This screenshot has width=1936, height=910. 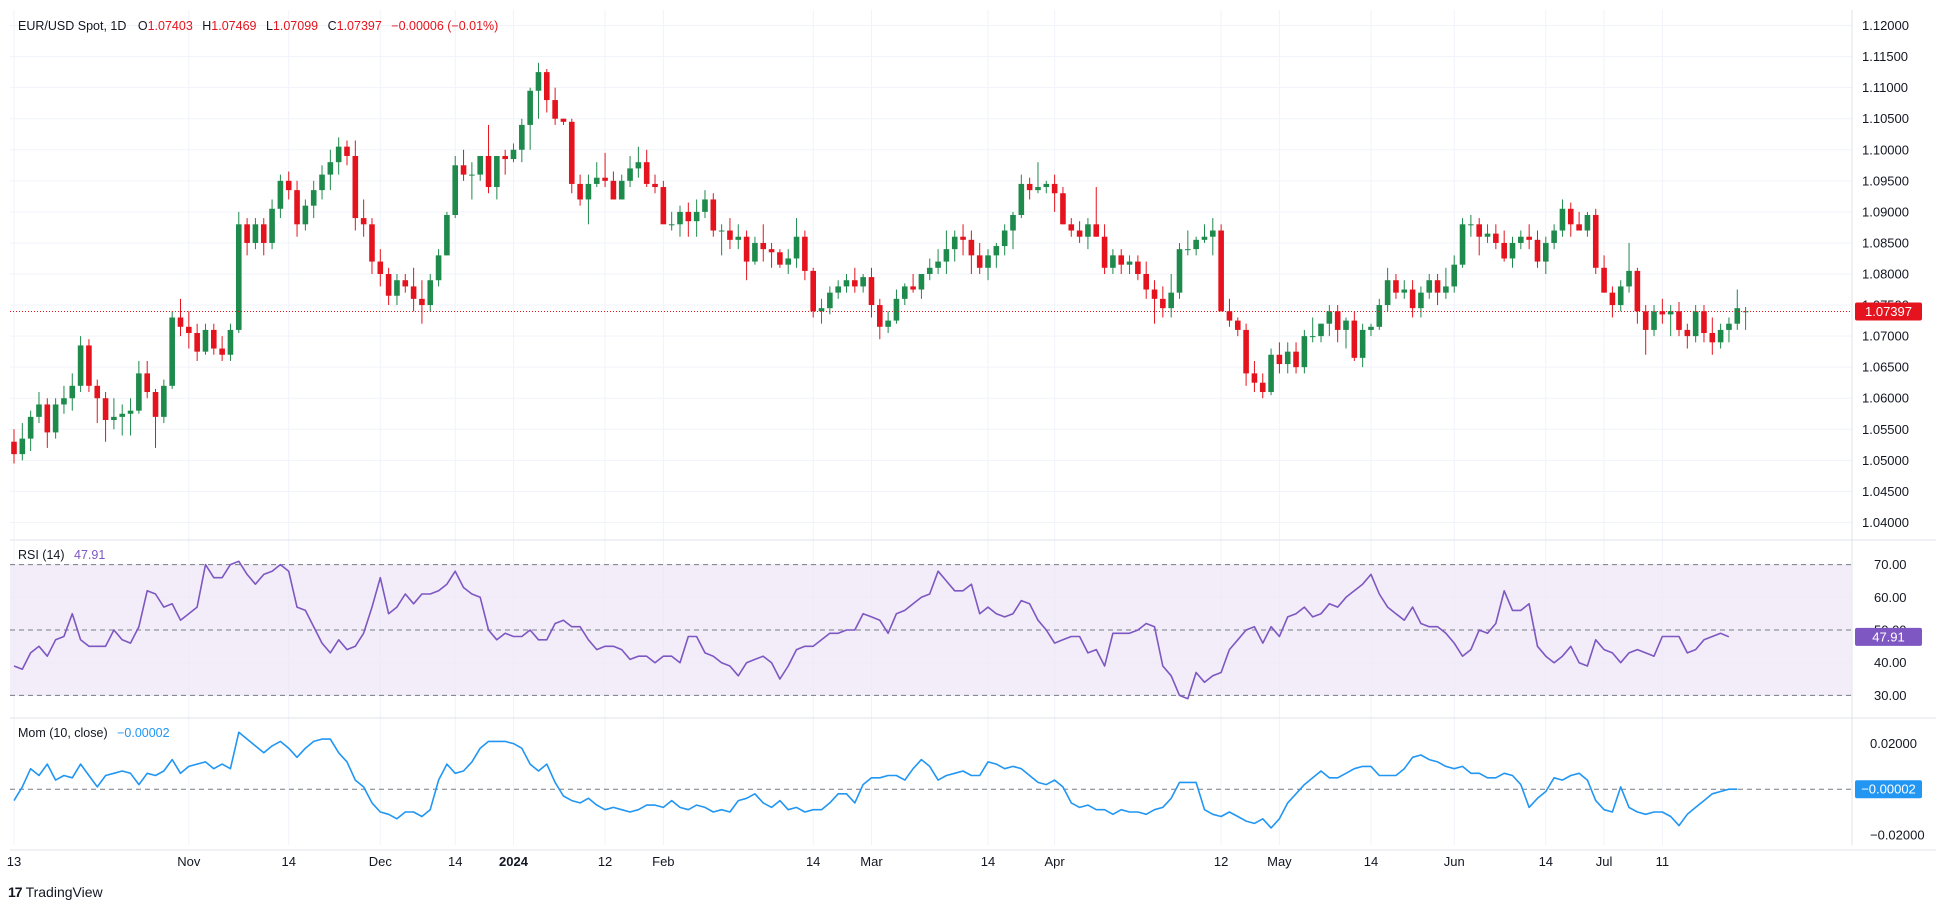 What do you see at coordinates (359, 26) in the screenshot?
I see `close-value: 1.07397` at bounding box center [359, 26].